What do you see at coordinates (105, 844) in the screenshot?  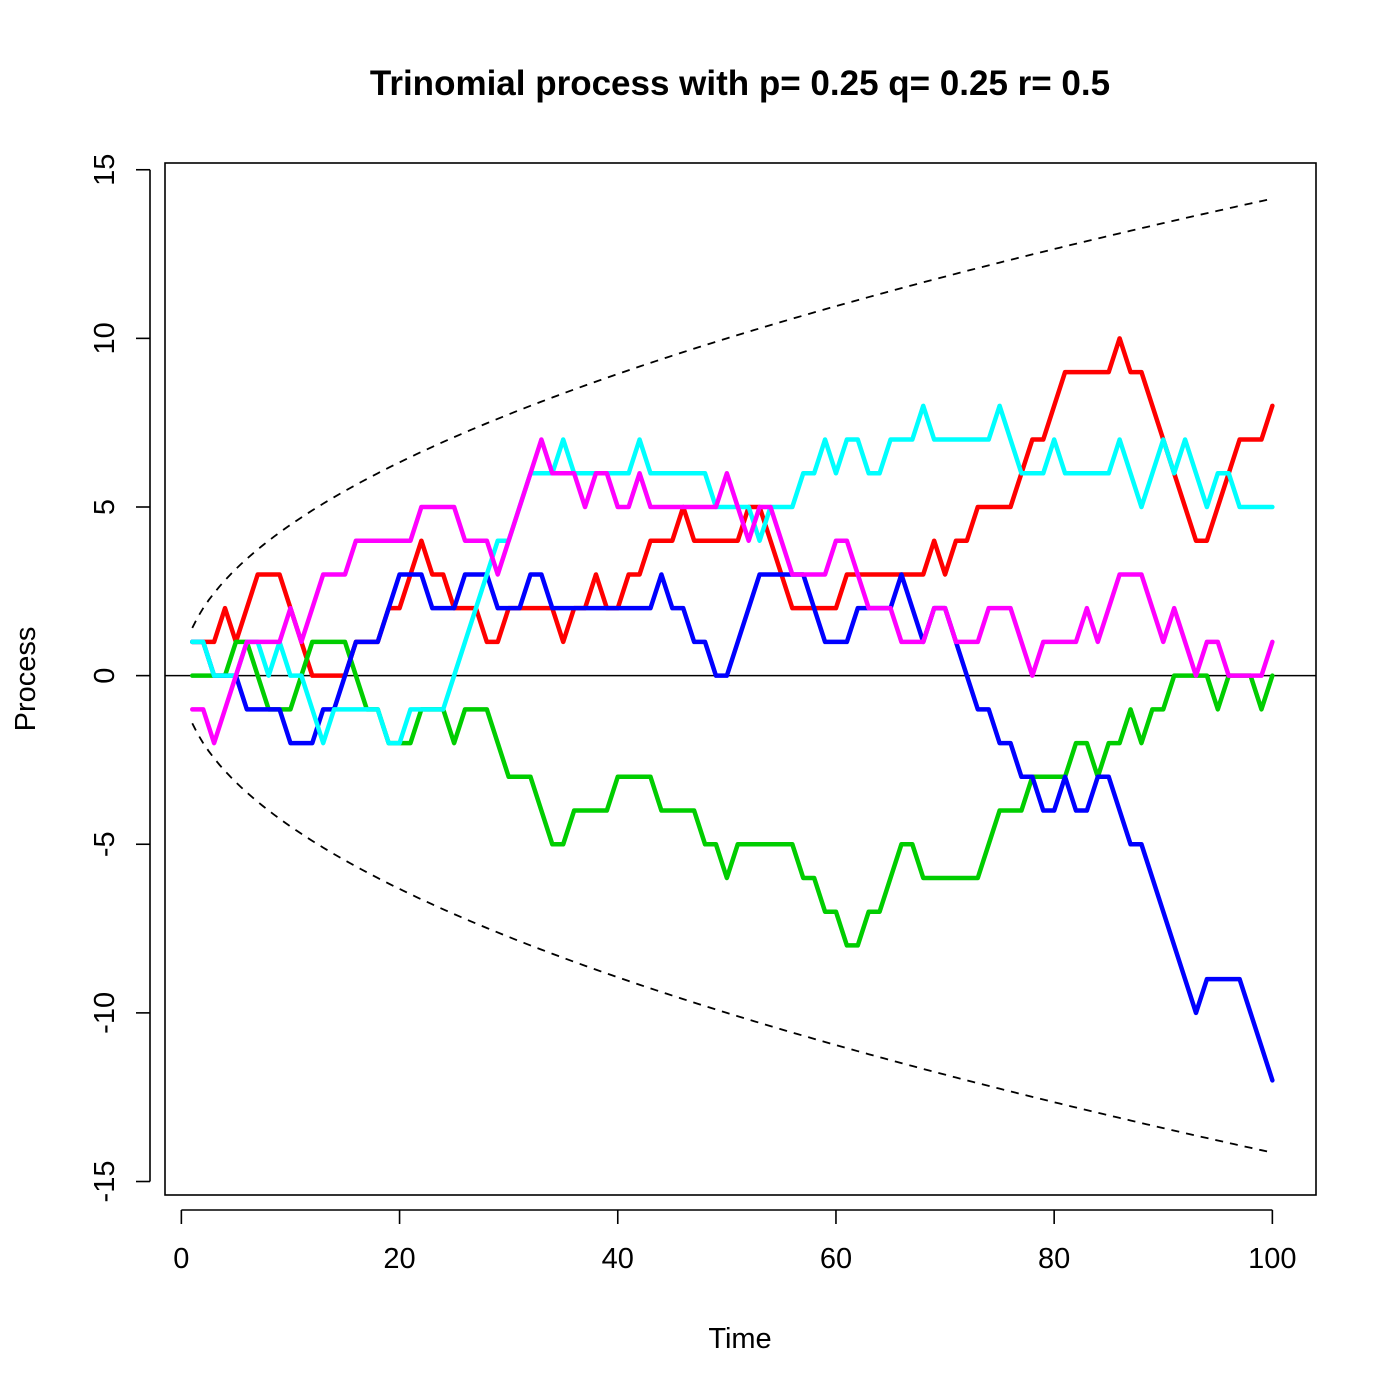 I see `y-tick-label: -5` at bounding box center [105, 844].